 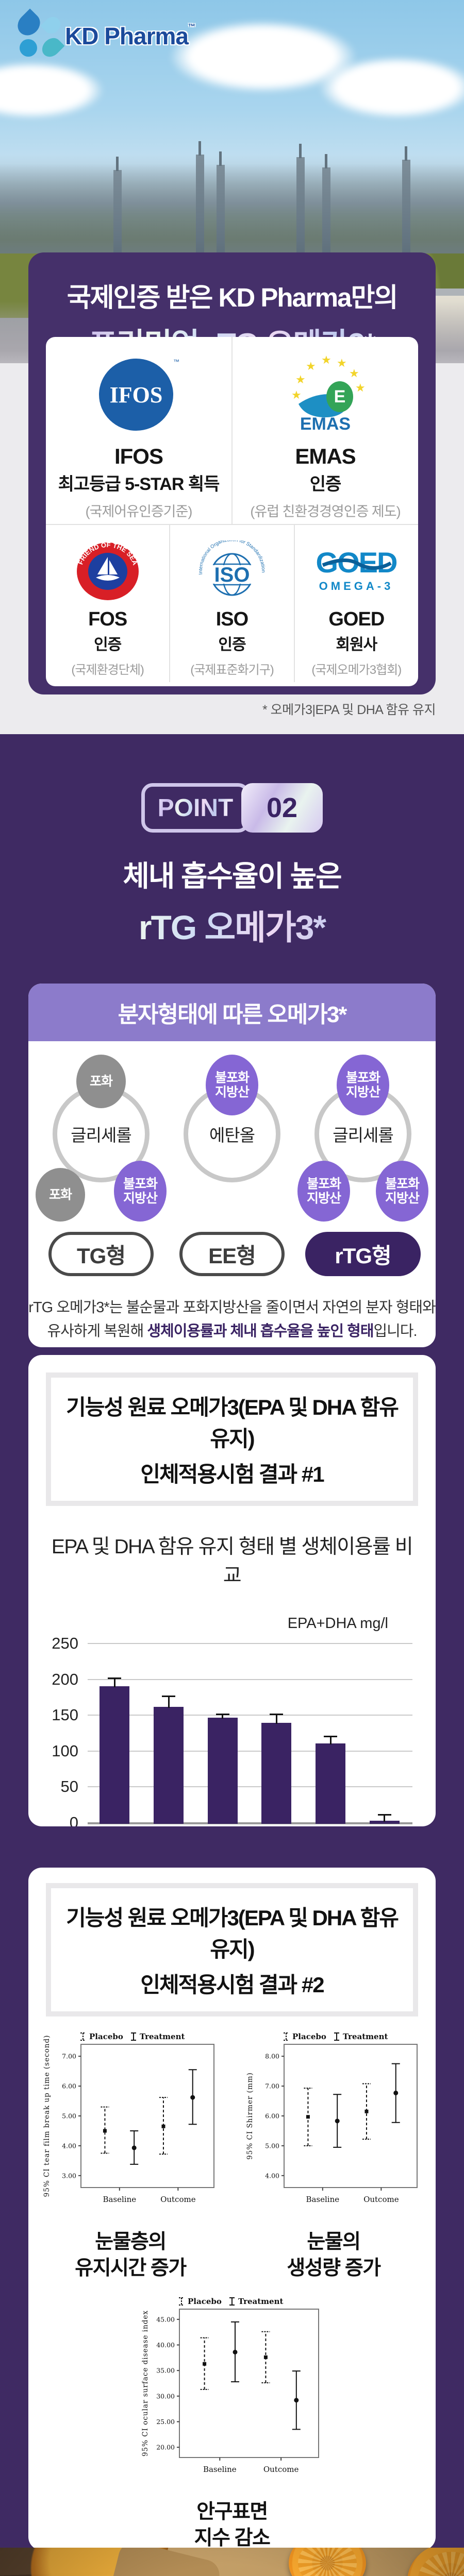 What do you see at coordinates (69, 2116) in the screenshot?
I see `svg-text: 5.00` at bounding box center [69, 2116].